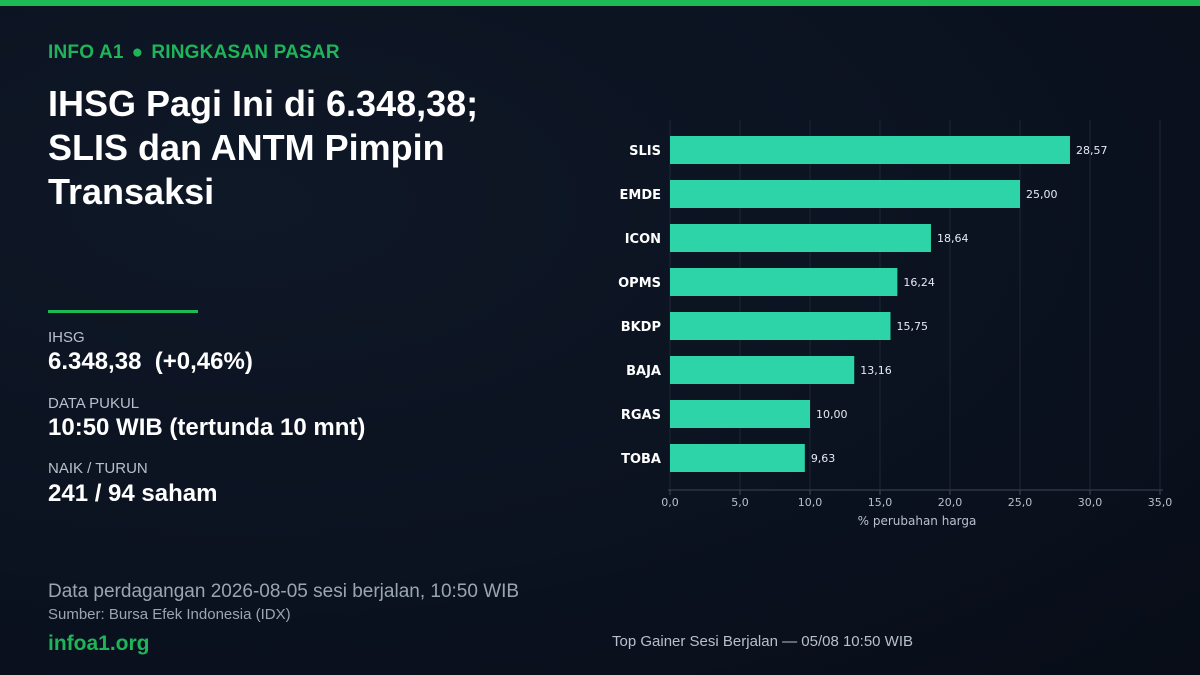  What do you see at coordinates (740, 502) in the screenshot?
I see `x-tick-label-1: 5,0` at bounding box center [740, 502].